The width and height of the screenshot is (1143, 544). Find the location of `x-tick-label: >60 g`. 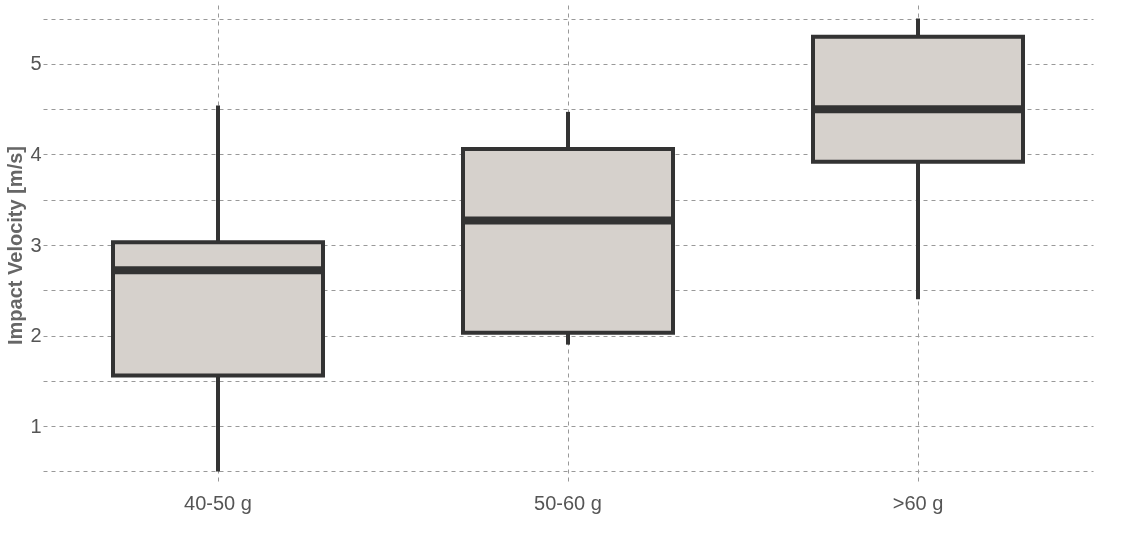

x-tick-label: >60 g is located at coordinates (918, 502).